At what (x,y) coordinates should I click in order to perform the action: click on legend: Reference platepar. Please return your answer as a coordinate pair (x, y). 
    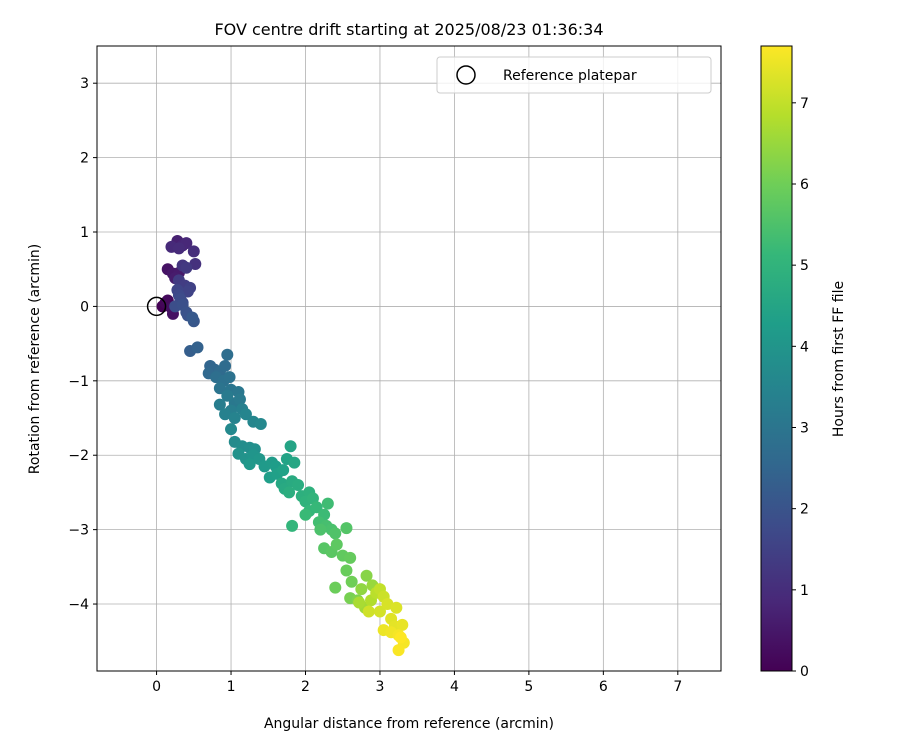
    Looking at the image, I should click on (574, 75).